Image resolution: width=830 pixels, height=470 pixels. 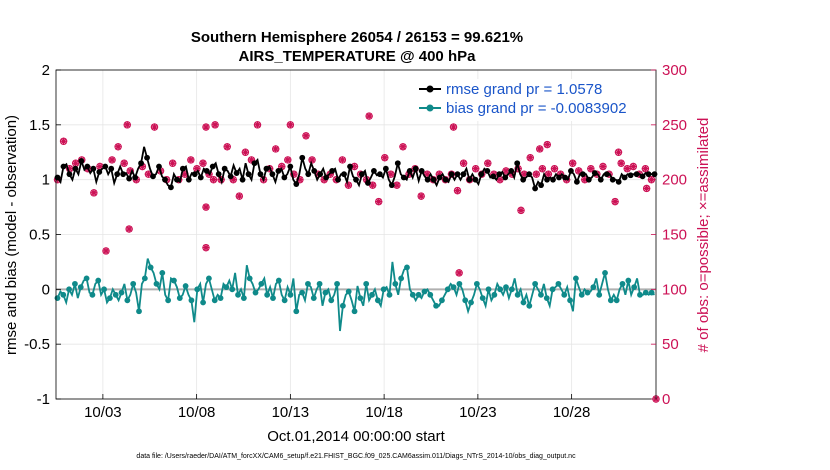 I want to click on x-axis-label: Oct.01,2014 00:00:00 start, so click(x=356, y=436).